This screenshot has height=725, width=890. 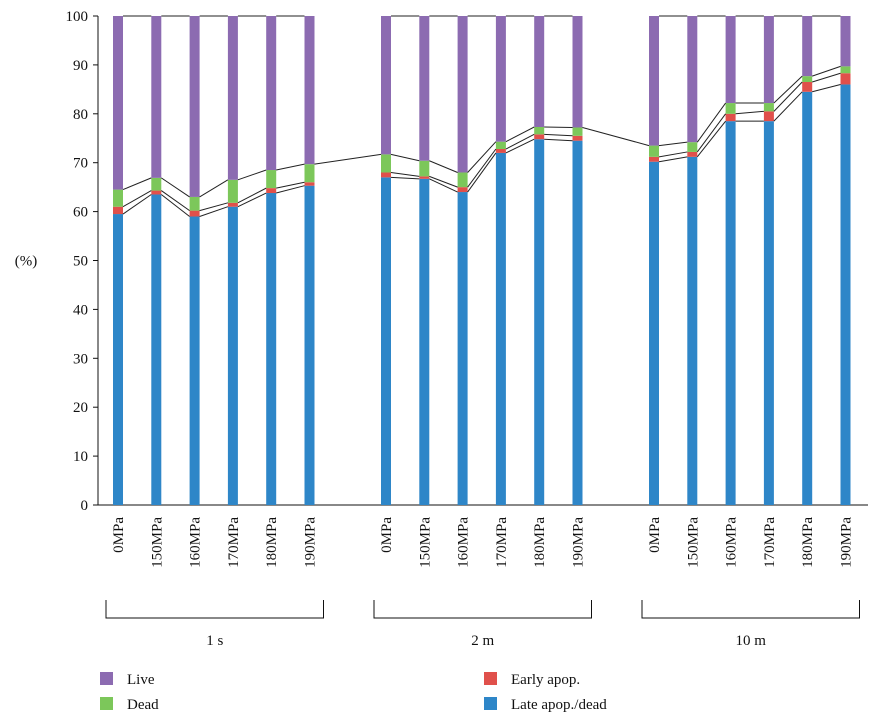 I want to click on x-tick-label: 170MPa, so click(x=234, y=542).